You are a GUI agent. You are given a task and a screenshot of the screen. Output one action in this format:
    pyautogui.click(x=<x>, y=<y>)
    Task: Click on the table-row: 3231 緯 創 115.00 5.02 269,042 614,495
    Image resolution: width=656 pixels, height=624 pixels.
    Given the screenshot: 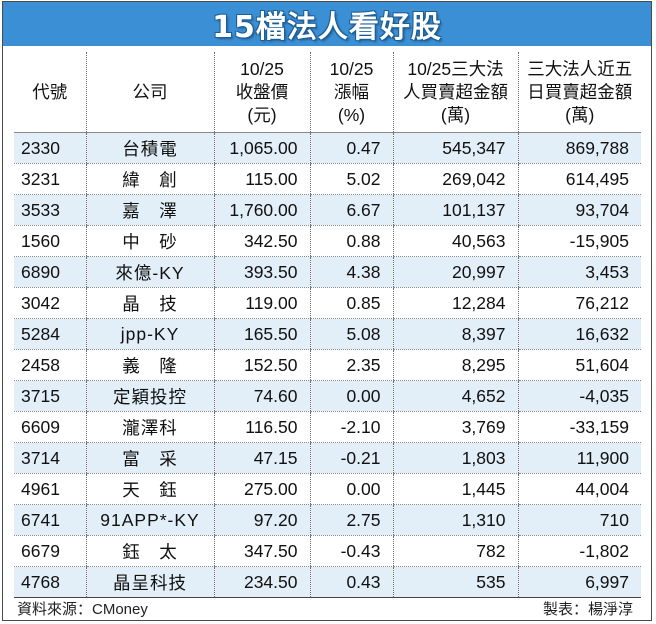 What is the action you would take?
    pyautogui.click(x=327, y=179)
    